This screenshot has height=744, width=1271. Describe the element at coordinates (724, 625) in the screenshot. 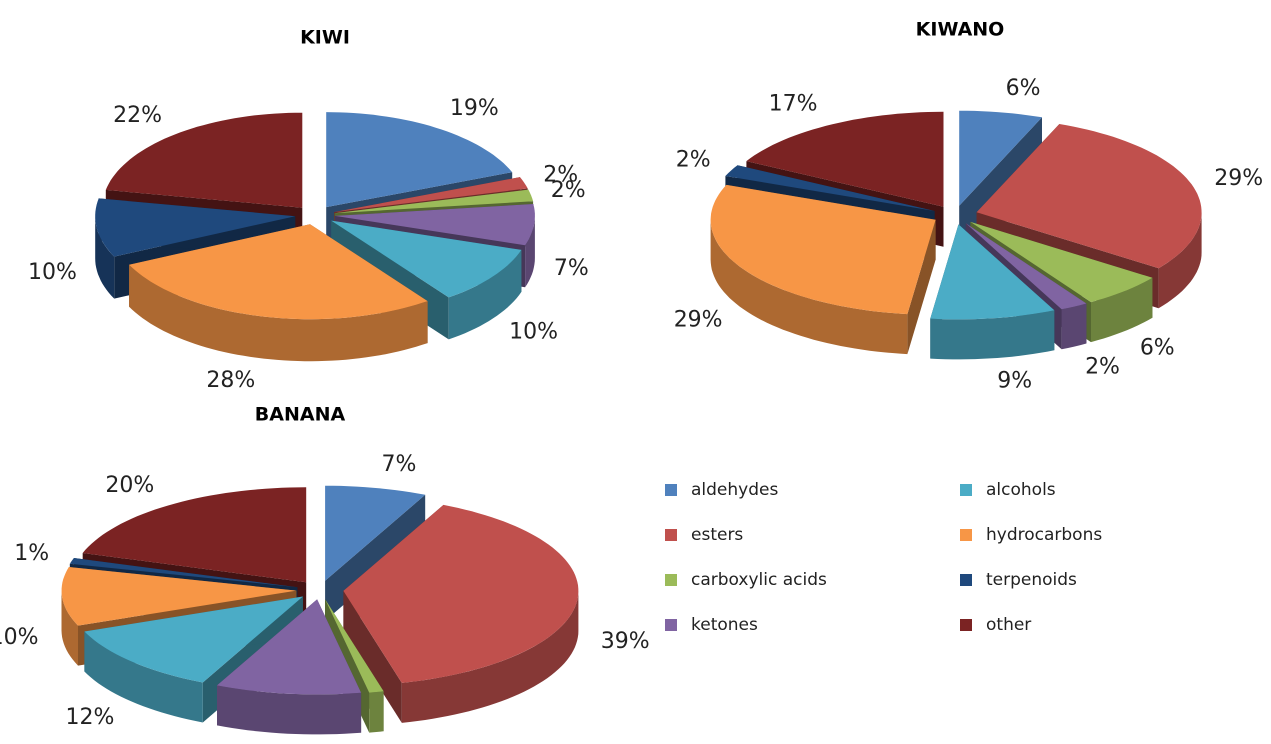

I see `legend-label: ketones` at that location.